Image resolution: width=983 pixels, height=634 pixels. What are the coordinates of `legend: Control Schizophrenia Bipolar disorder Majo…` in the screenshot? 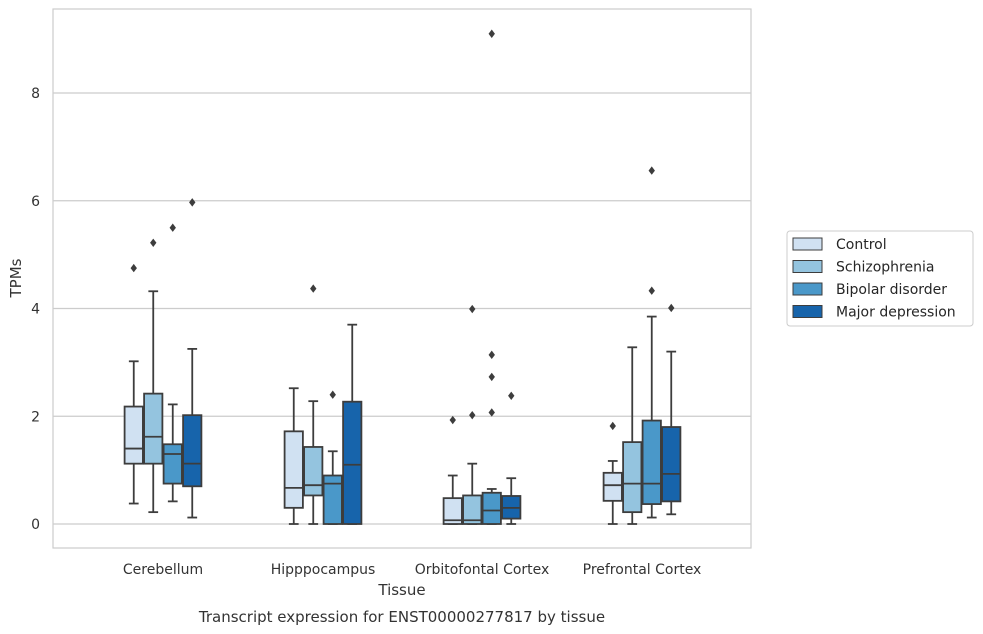 It's located at (880, 278).